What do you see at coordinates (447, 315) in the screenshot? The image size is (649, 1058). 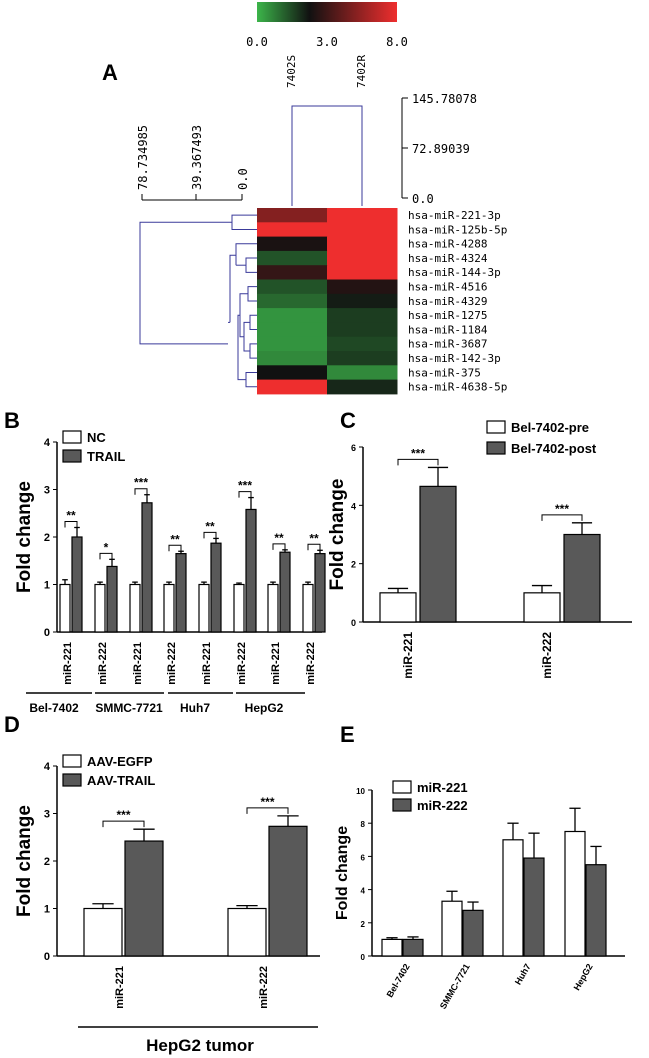 I see `heatmap-row-label: hsa-miR-1275` at bounding box center [447, 315].